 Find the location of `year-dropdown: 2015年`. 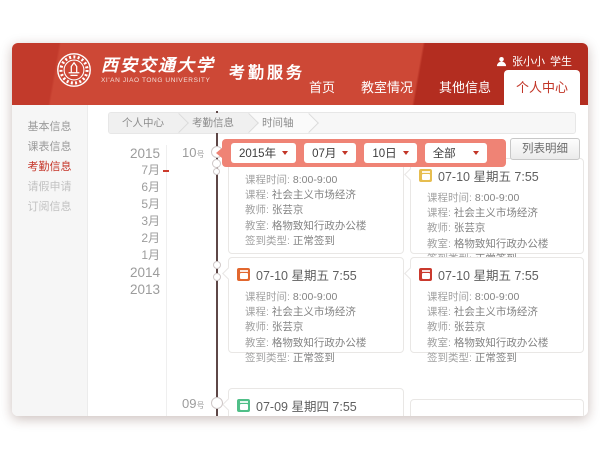

year-dropdown: 2015年 is located at coordinates (264, 153).